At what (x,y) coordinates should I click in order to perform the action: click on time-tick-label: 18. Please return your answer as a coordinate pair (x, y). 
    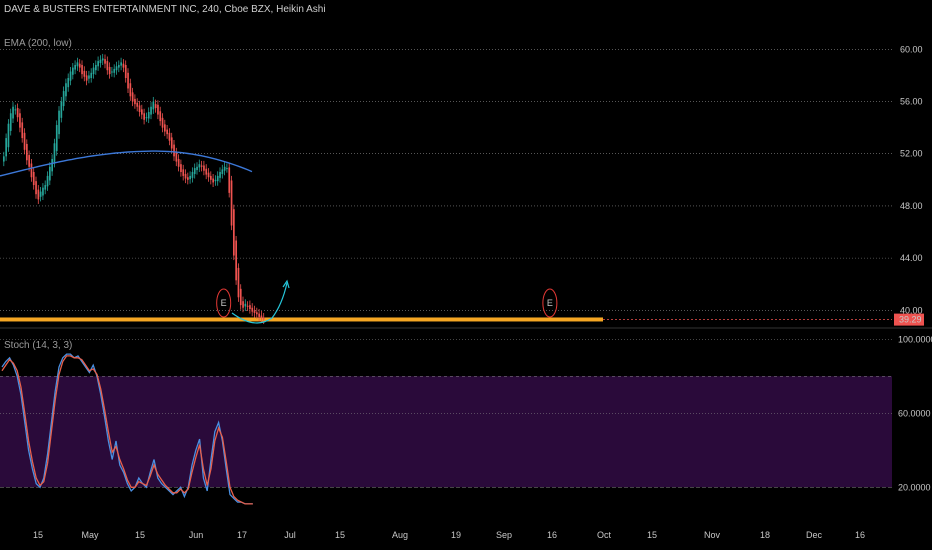
    Looking at the image, I should click on (765, 535).